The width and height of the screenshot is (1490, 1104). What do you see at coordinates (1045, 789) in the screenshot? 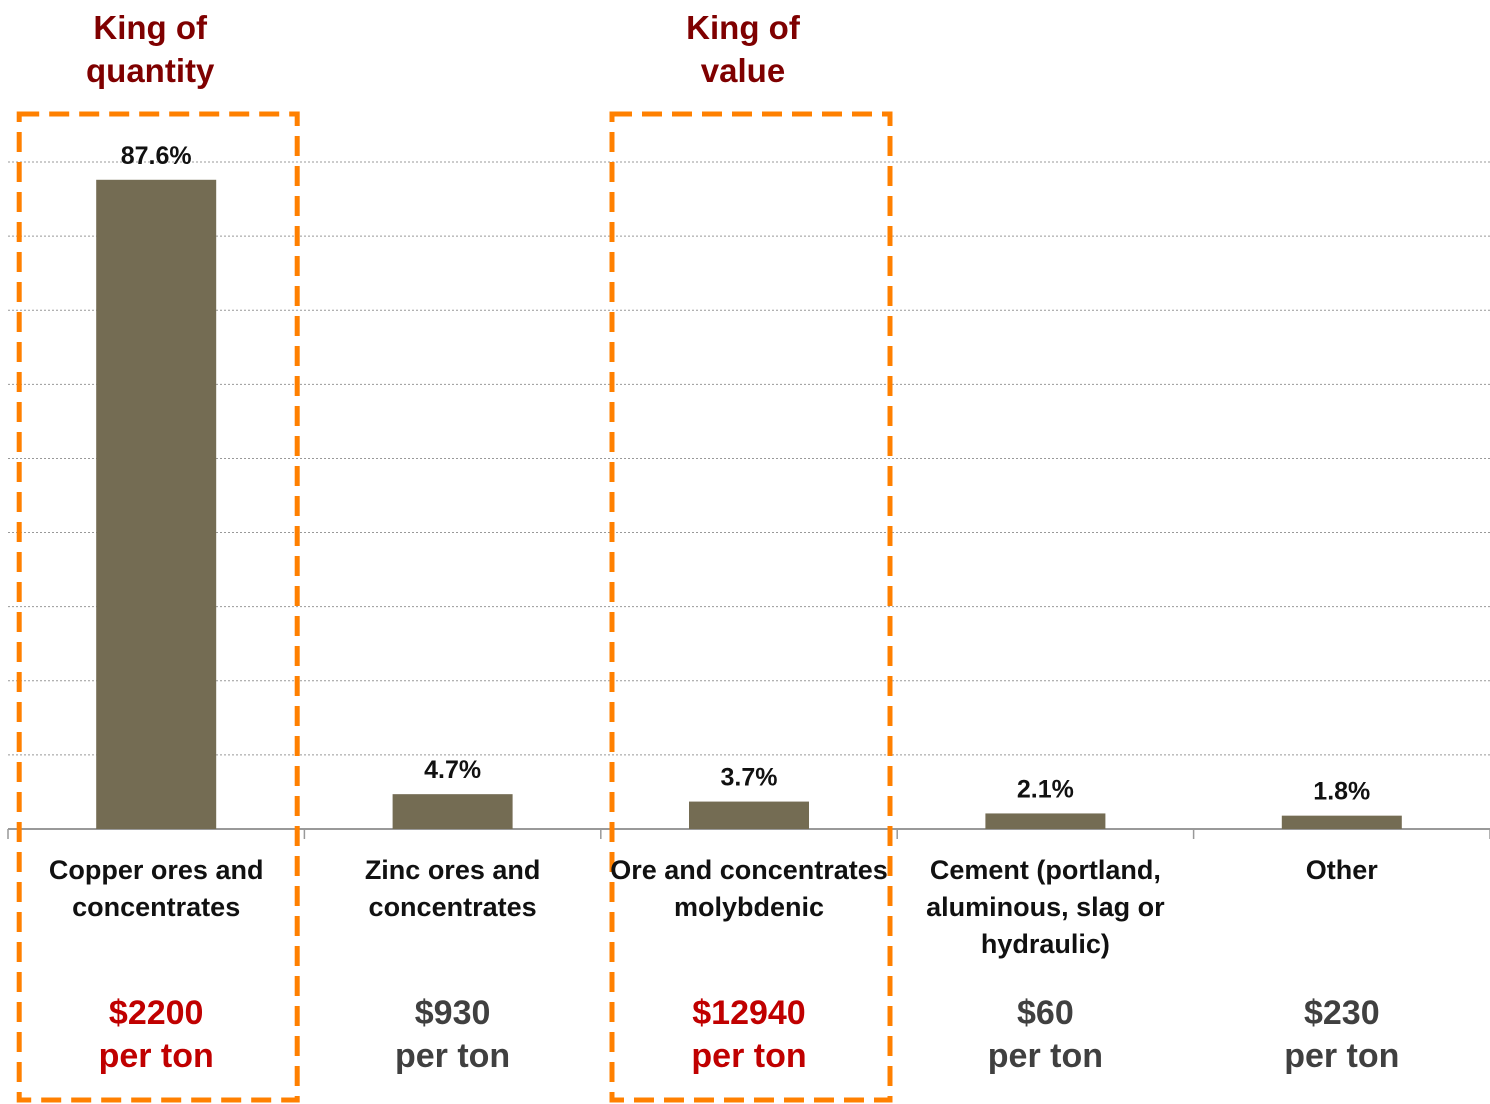
I see `value-label: 2.1%` at bounding box center [1045, 789].